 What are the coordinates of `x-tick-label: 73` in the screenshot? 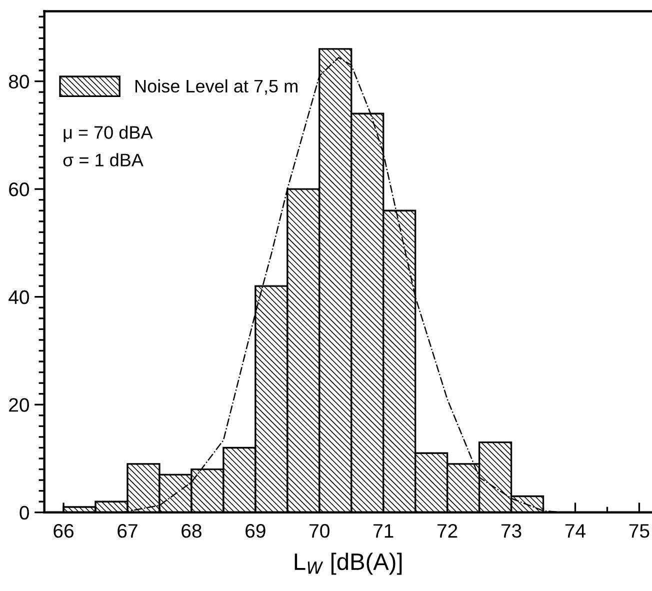 It's located at (511, 531).